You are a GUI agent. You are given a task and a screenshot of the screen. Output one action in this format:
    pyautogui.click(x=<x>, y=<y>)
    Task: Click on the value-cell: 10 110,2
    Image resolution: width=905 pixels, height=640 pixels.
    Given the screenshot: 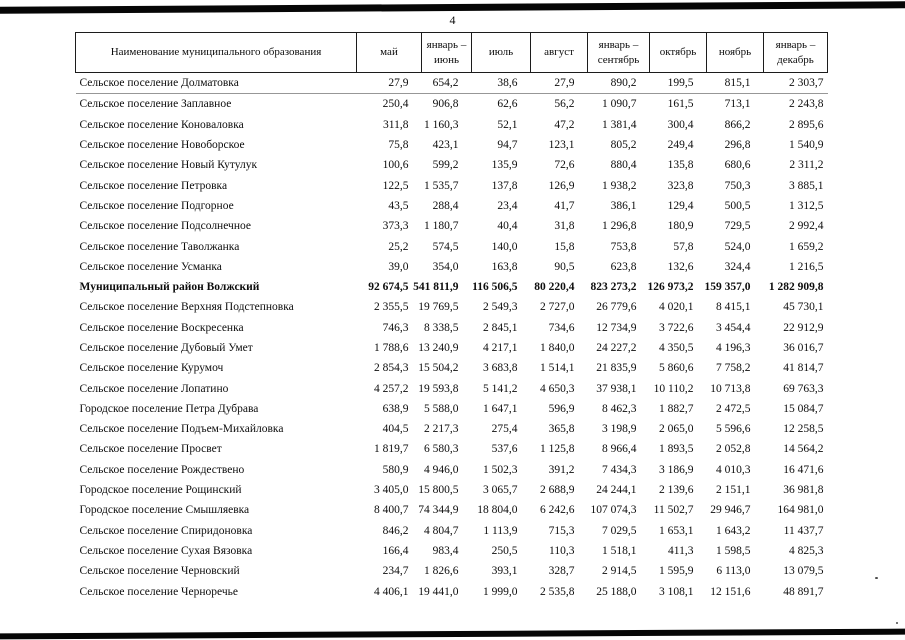 What is the action you would take?
    pyautogui.click(x=673, y=388)
    